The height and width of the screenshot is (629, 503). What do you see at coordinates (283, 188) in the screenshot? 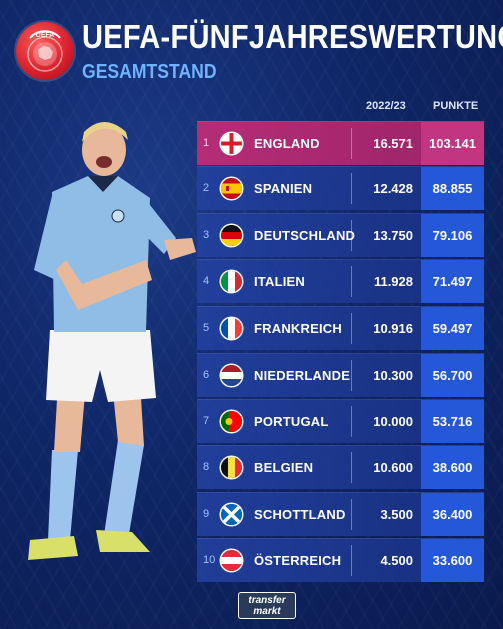
I see `country-name: SPANIEN` at bounding box center [283, 188].